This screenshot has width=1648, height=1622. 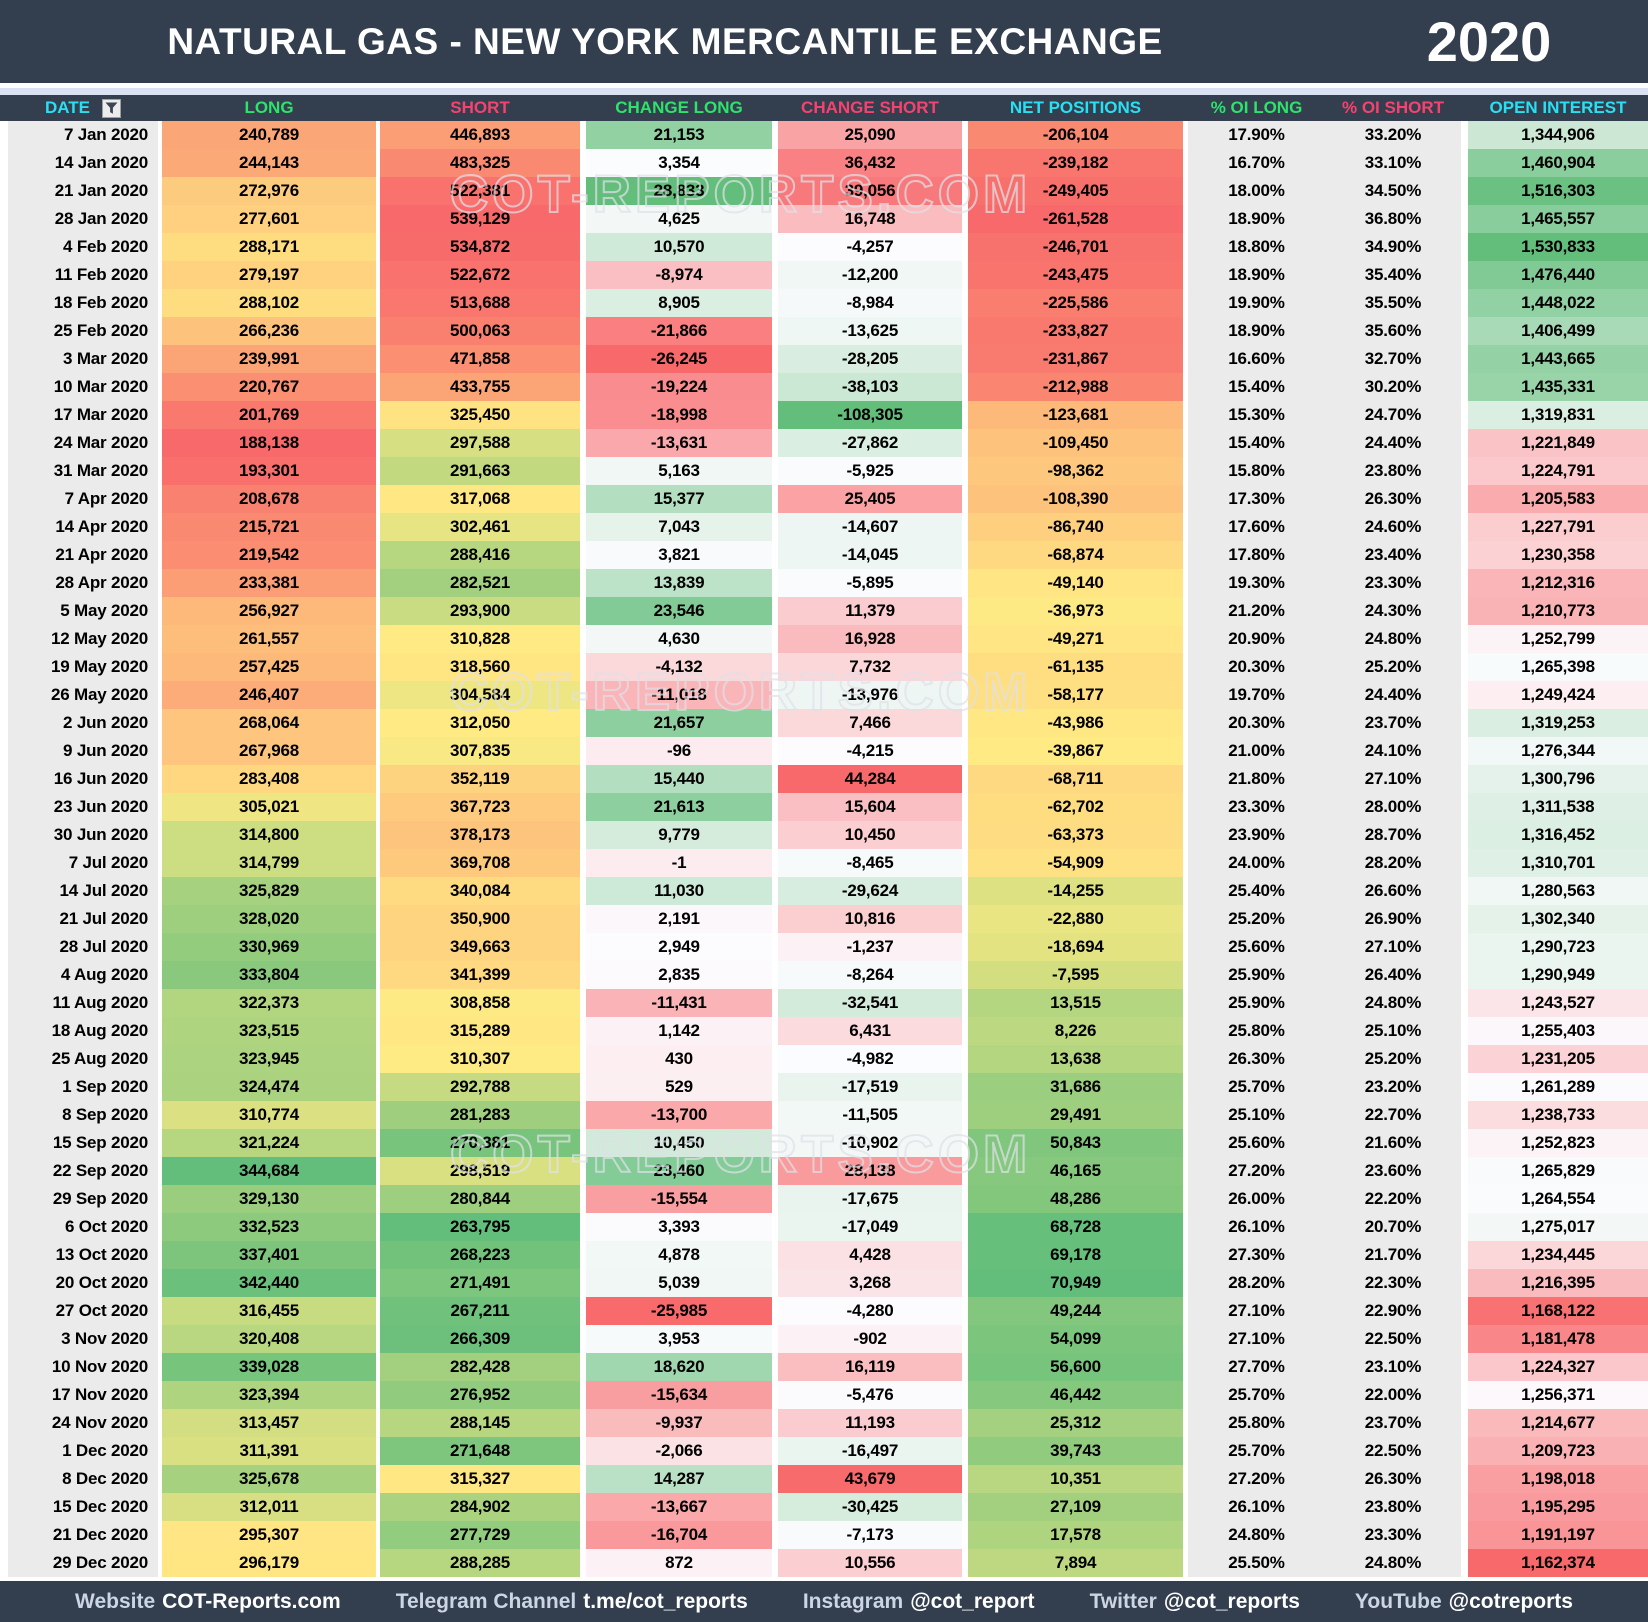 What do you see at coordinates (870, 163) in the screenshot?
I see `cell-change-short: 36,432` at bounding box center [870, 163].